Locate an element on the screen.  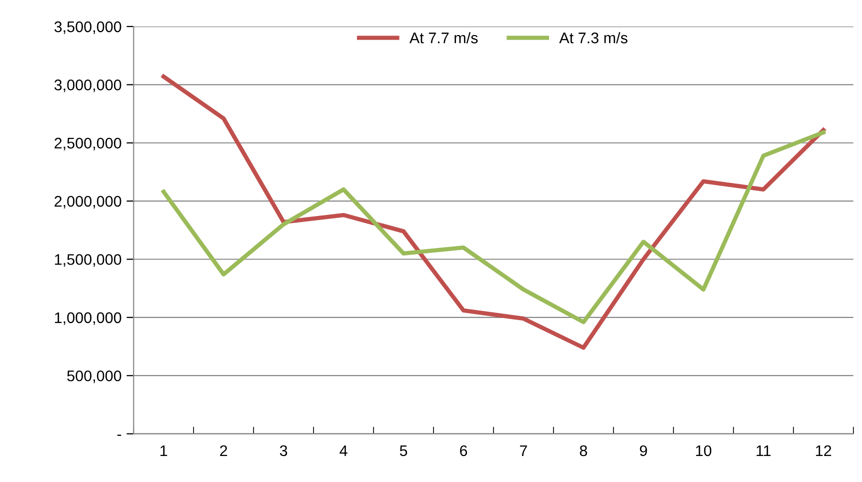
x-tick-label: 6 is located at coordinates (464, 450).